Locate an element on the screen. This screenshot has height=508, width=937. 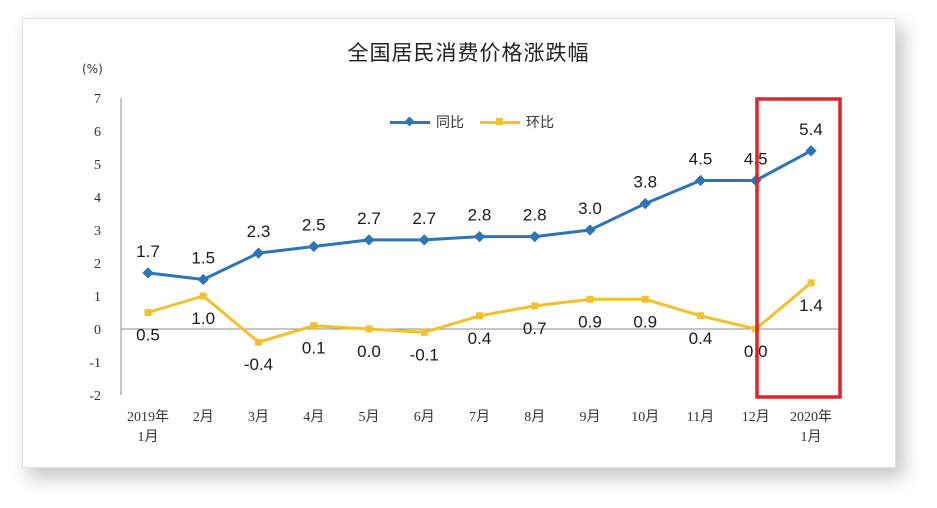
square-marker-icon is located at coordinates (499, 121).